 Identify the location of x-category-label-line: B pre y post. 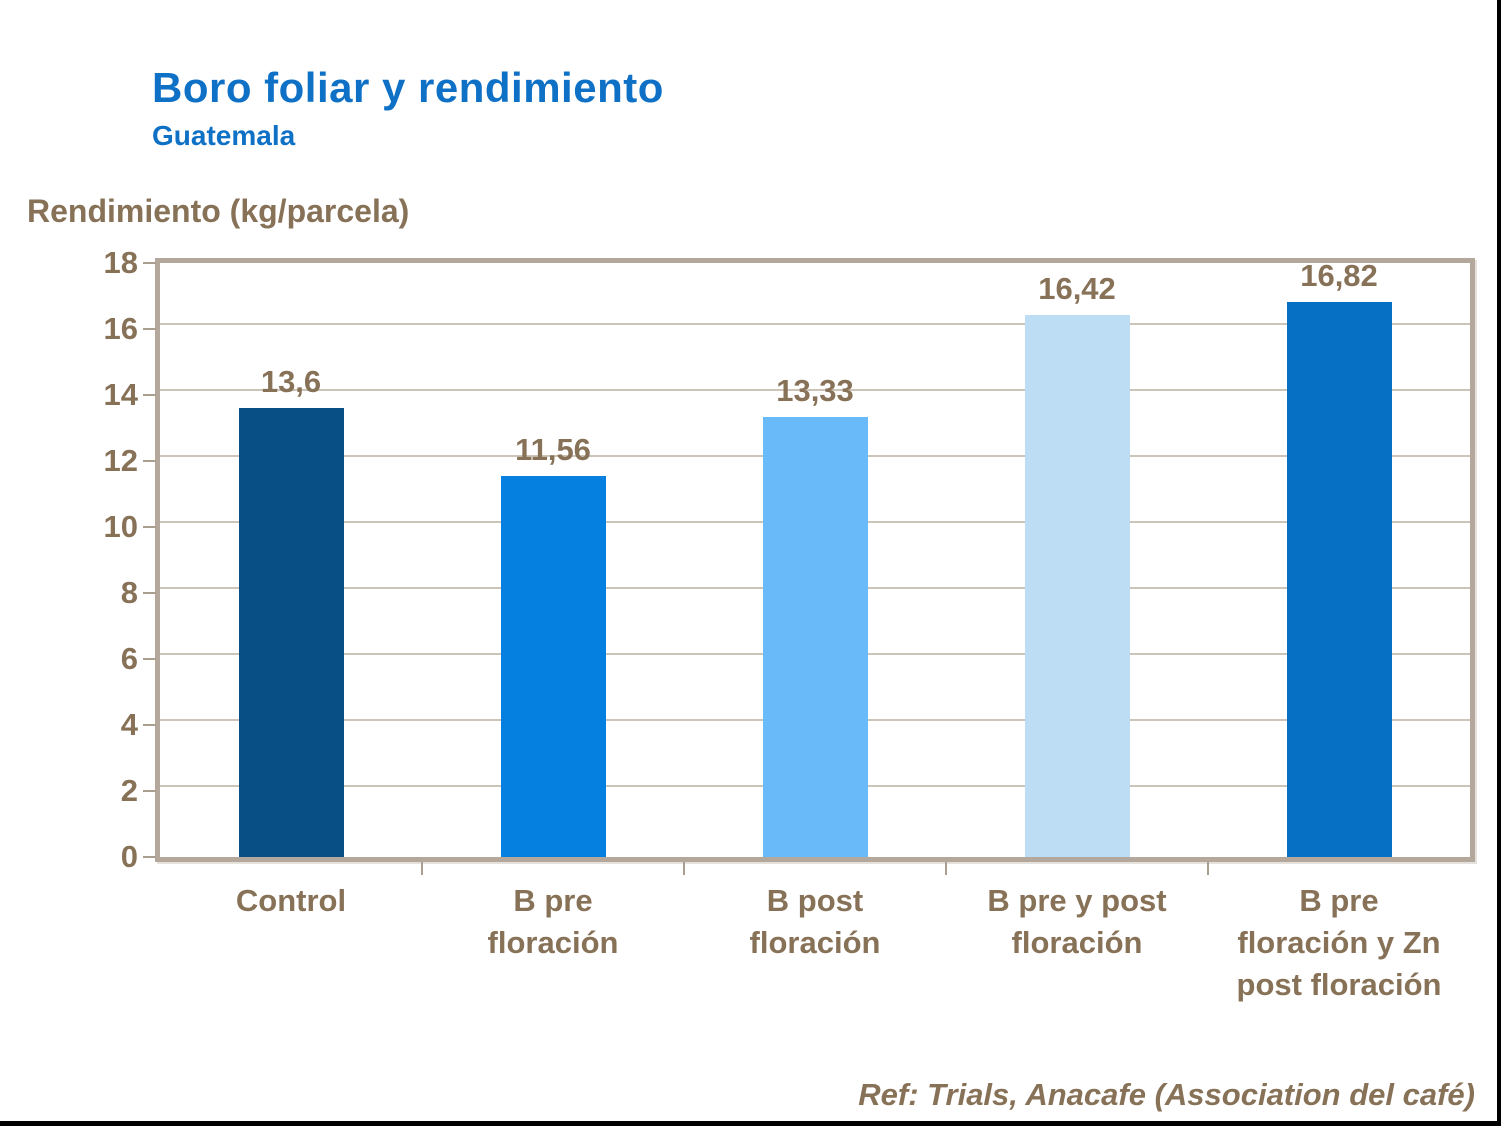
(1077, 900).